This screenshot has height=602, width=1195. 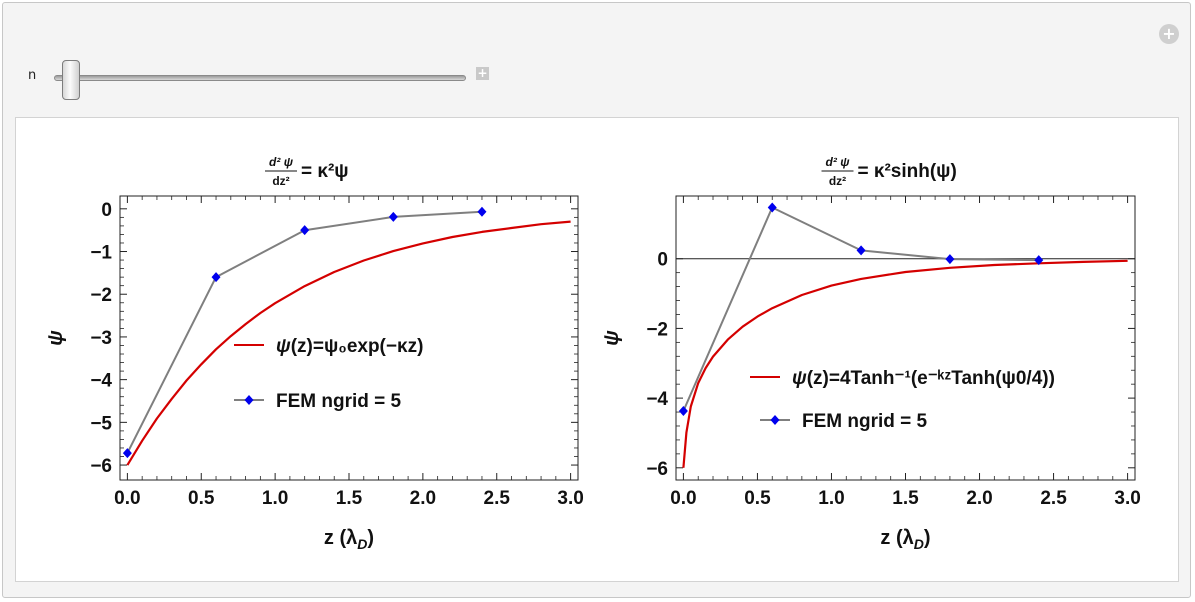 I want to click on y-tick-label: −1, so click(x=101, y=253).